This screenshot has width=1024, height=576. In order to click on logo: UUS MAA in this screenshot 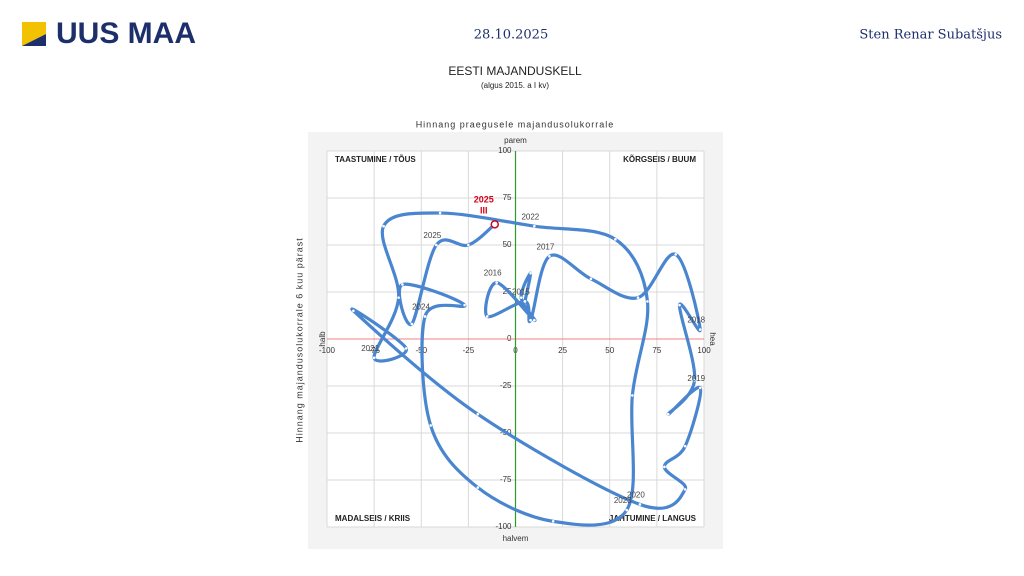, I will do `click(109, 33)`.